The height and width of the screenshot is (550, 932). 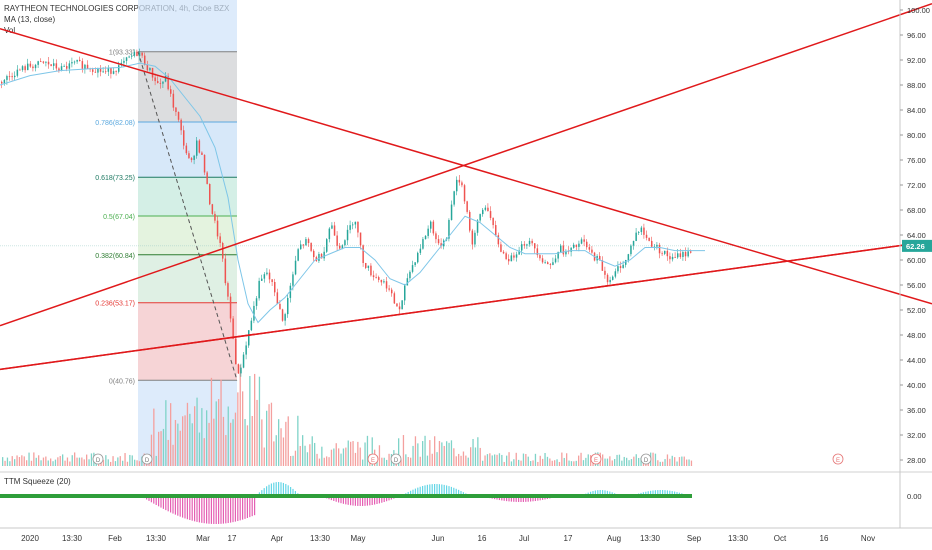 I want to click on fib-level-label: 0.618(73.25), so click(x=115, y=178).